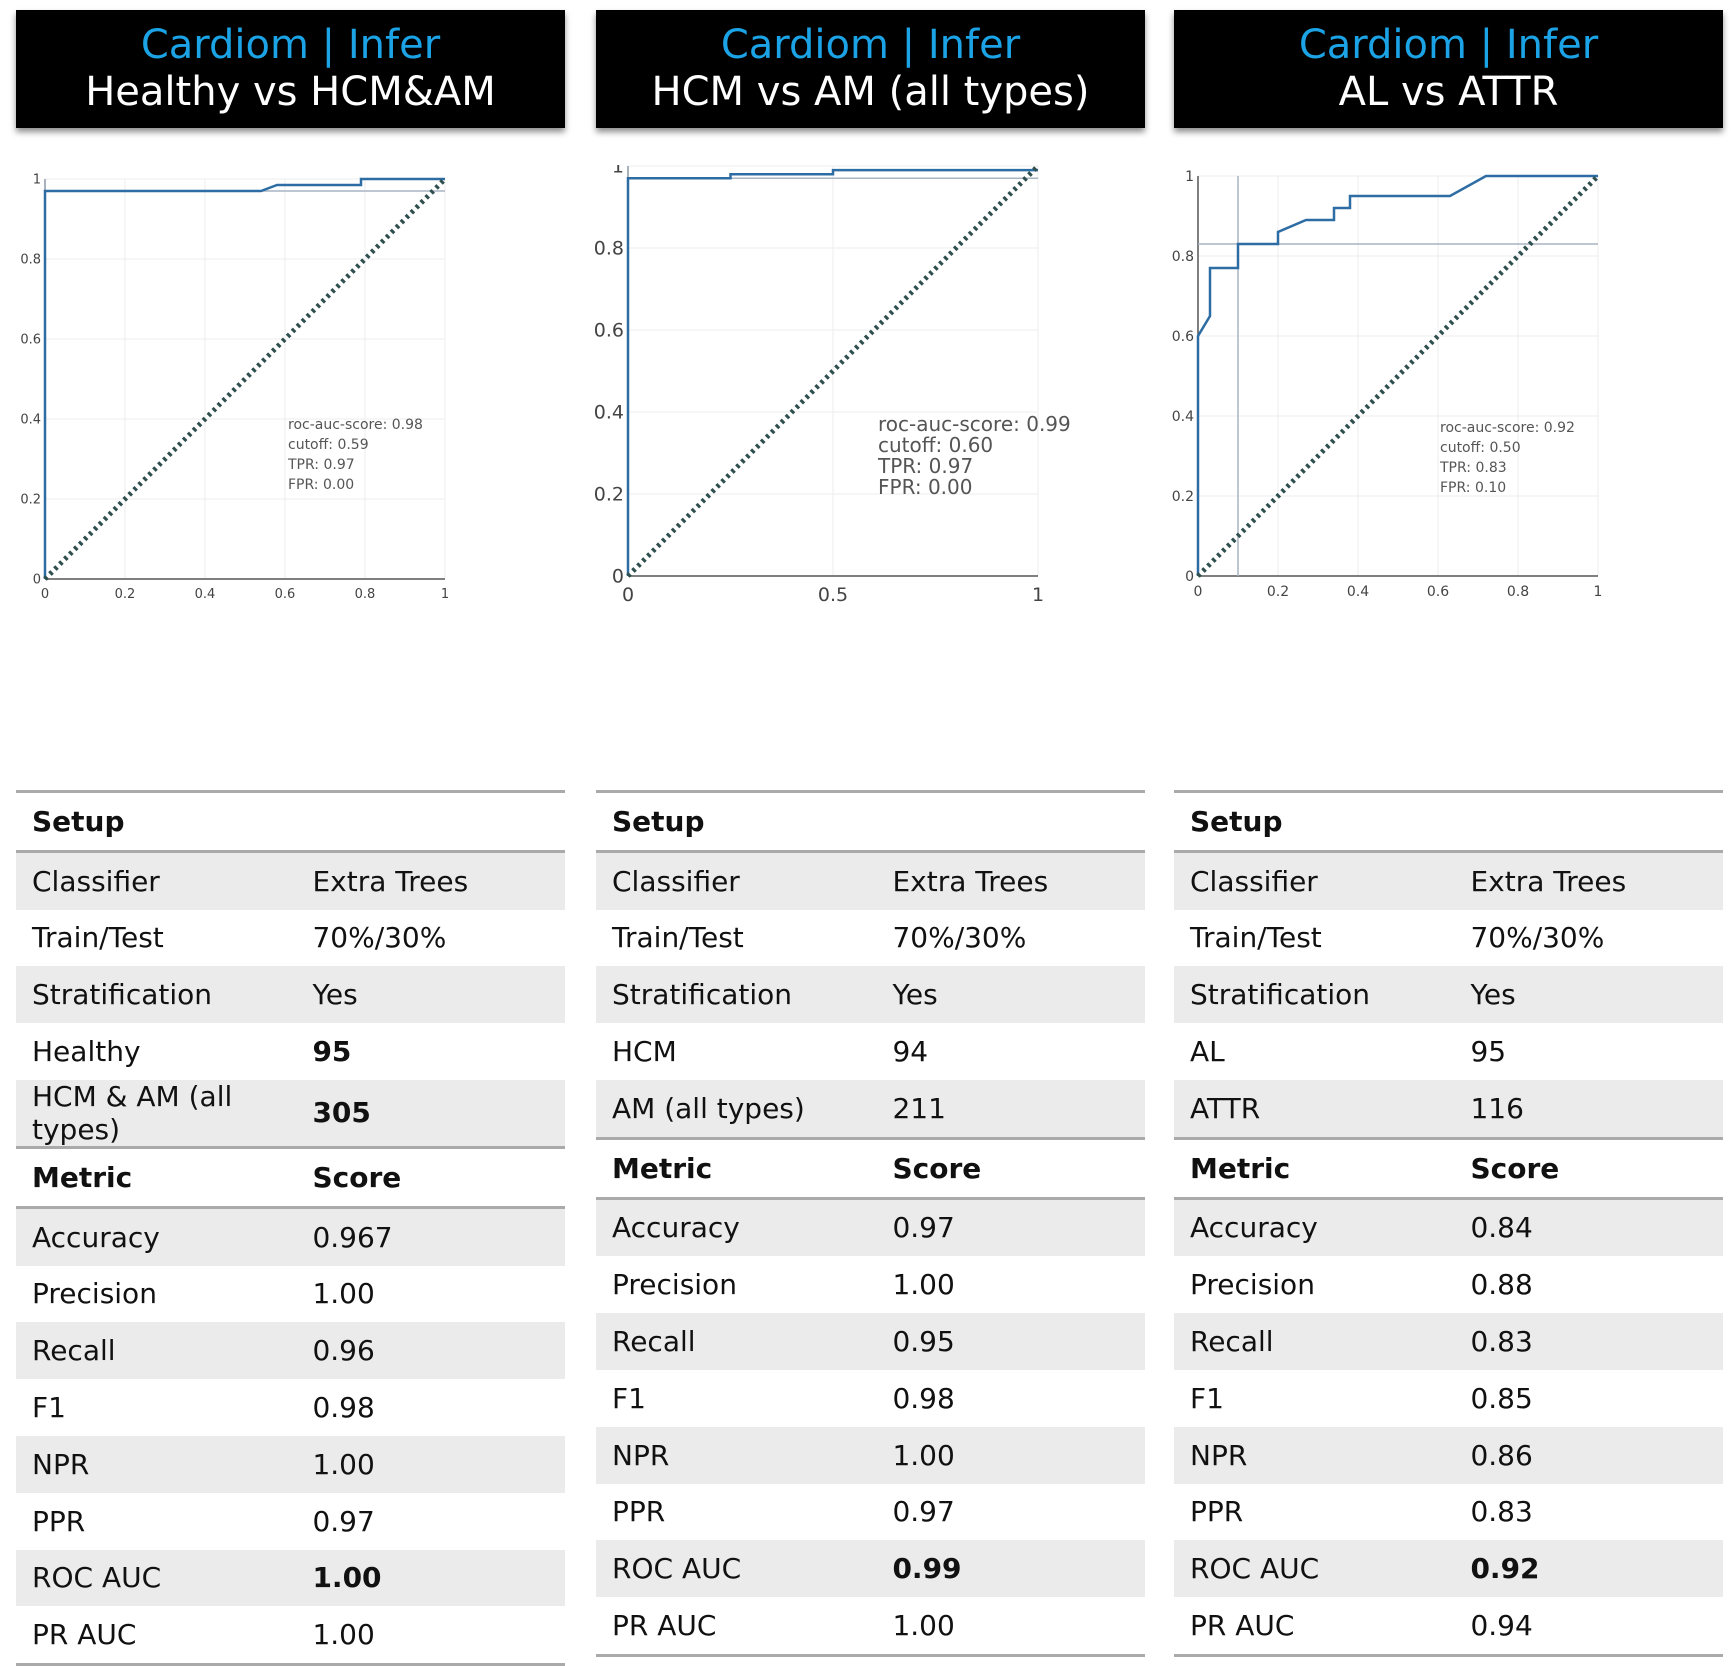 The height and width of the screenshot is (1666, 1733). What do you see at coordinates (321, 465) in the screenshot?
I see `roc-annotation: TPR: 0.97` at bounding box center [321, 465].